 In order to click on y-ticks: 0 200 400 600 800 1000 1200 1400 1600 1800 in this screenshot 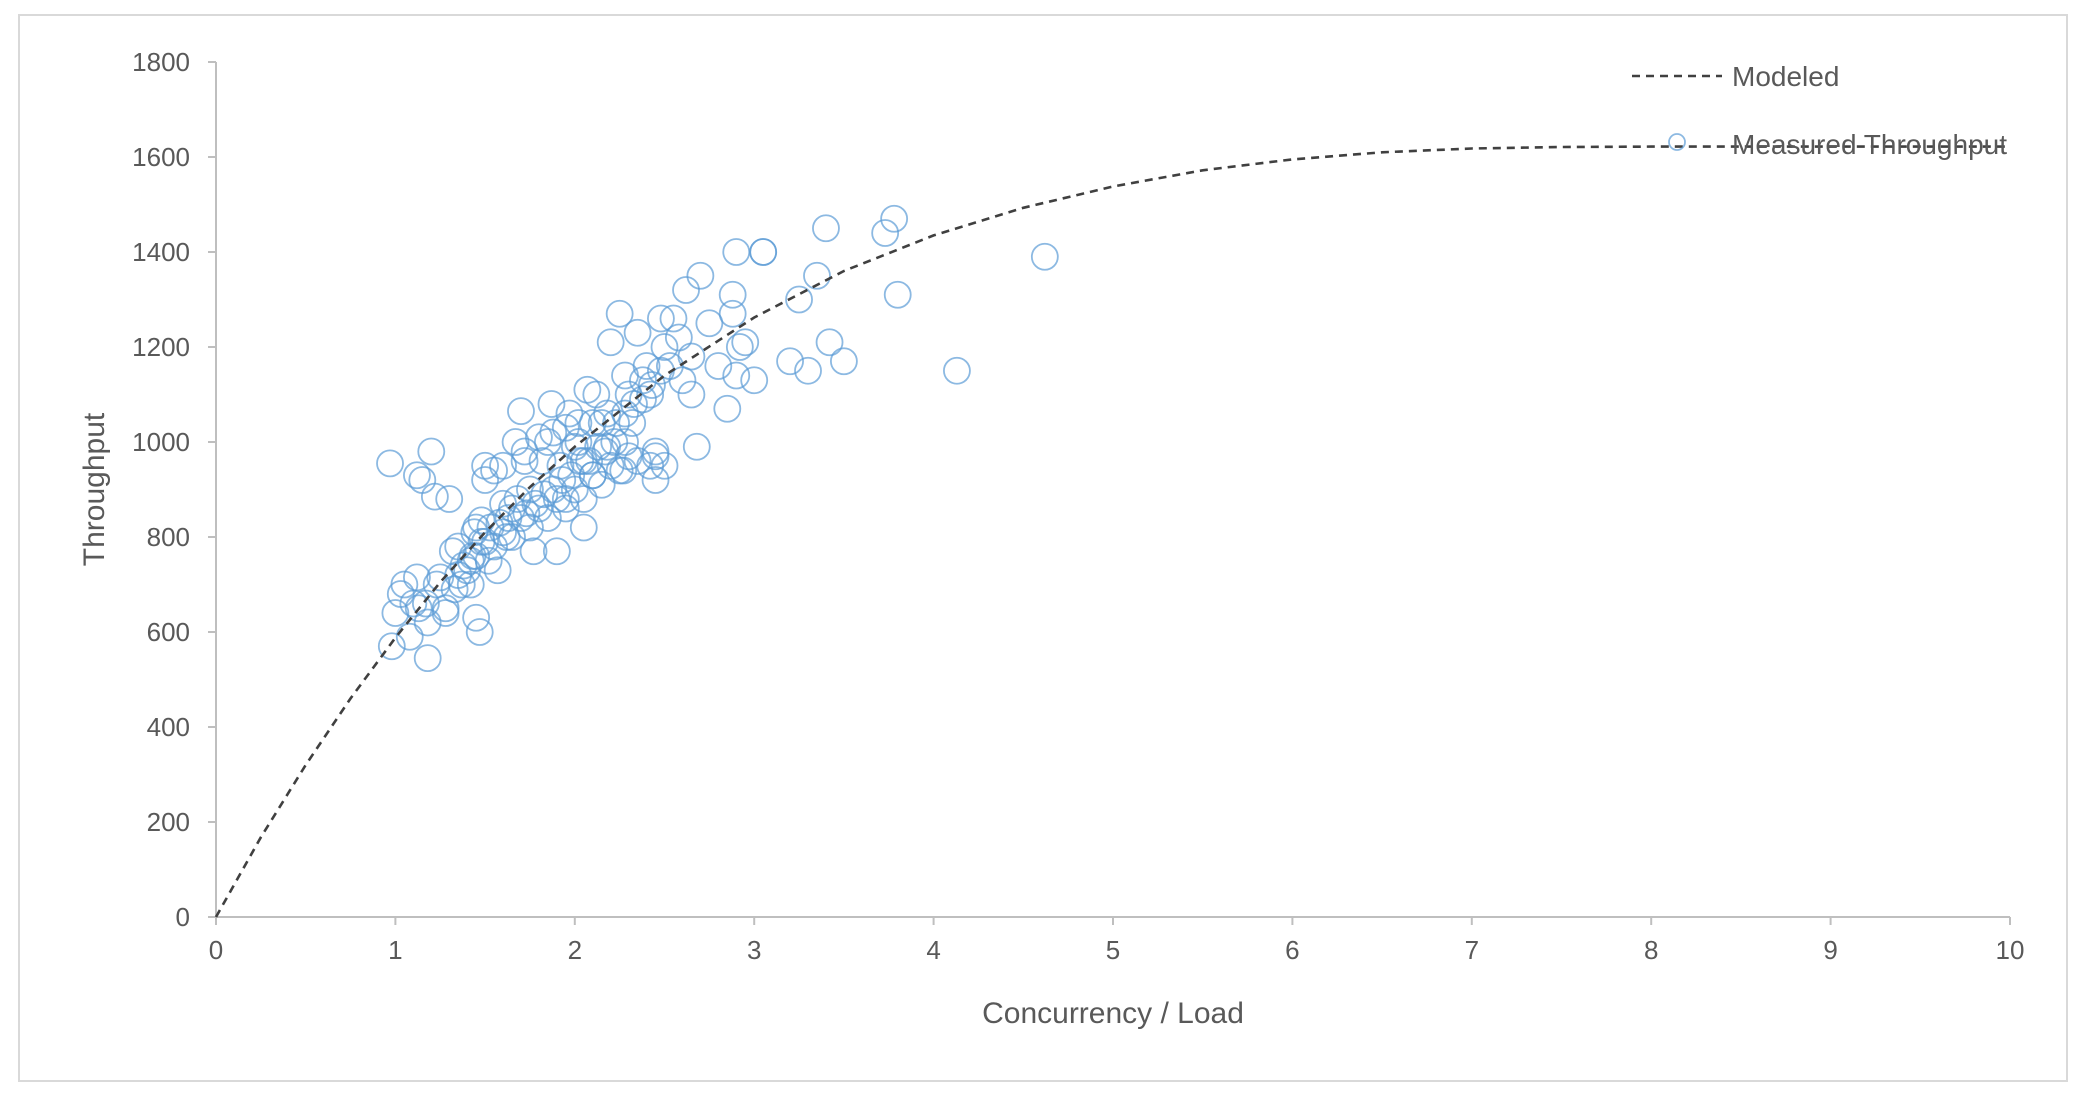, I will do `click(174, 489)`.